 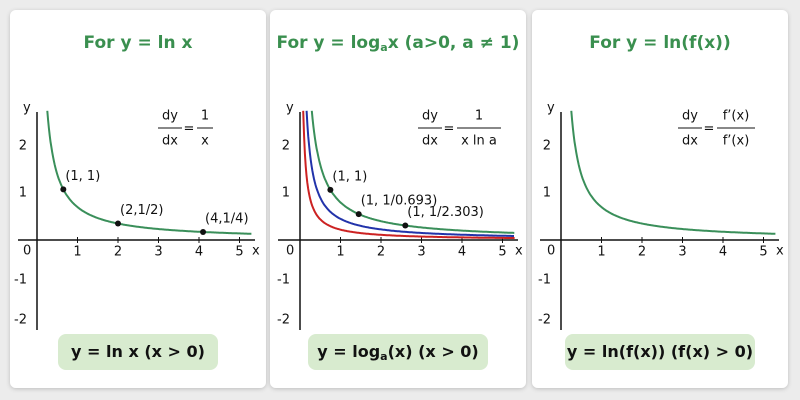 I want to click on point-label: (1, 1/2.303), so click(x=445, y=212).